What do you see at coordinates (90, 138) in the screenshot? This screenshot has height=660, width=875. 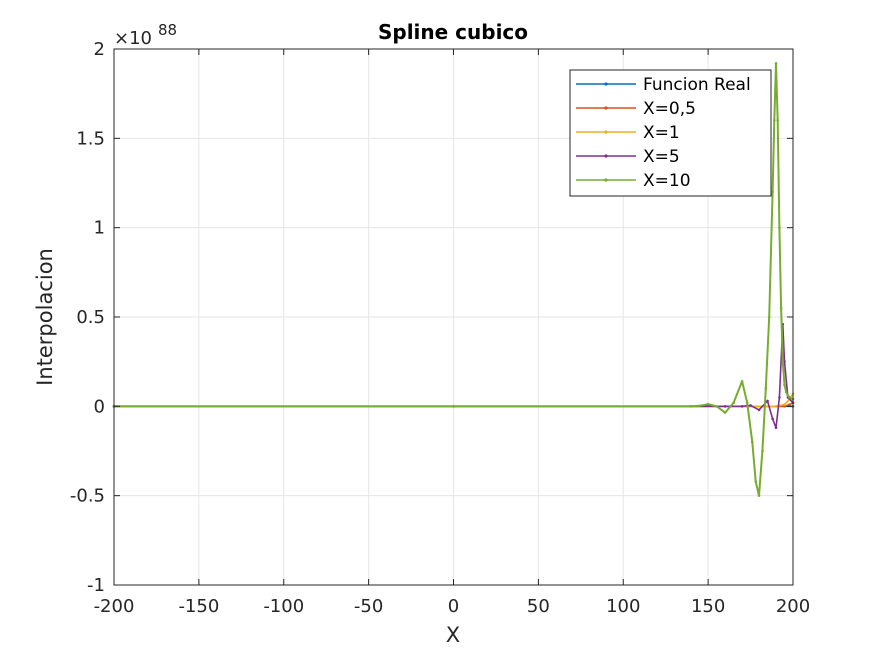 I see `y-tick-label: 1.5` at bounding box center [90, 138].